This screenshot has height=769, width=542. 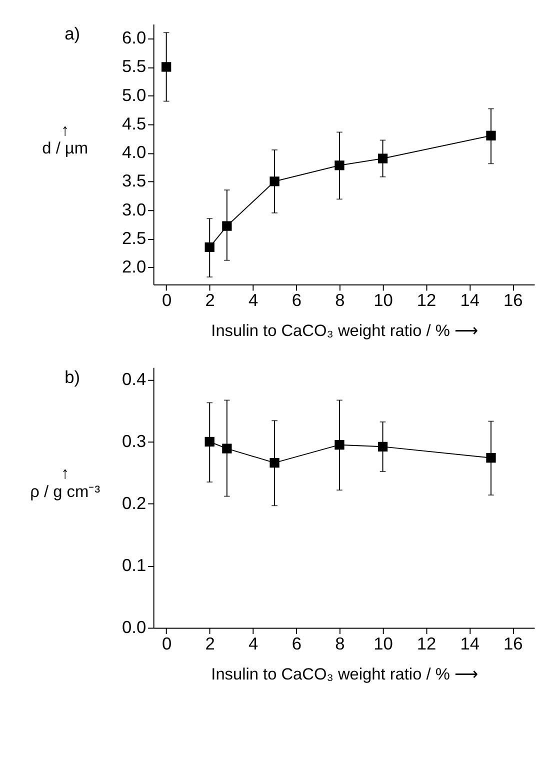 I want to click on y-tick-label: 3.0, so click(x=134, y=209).